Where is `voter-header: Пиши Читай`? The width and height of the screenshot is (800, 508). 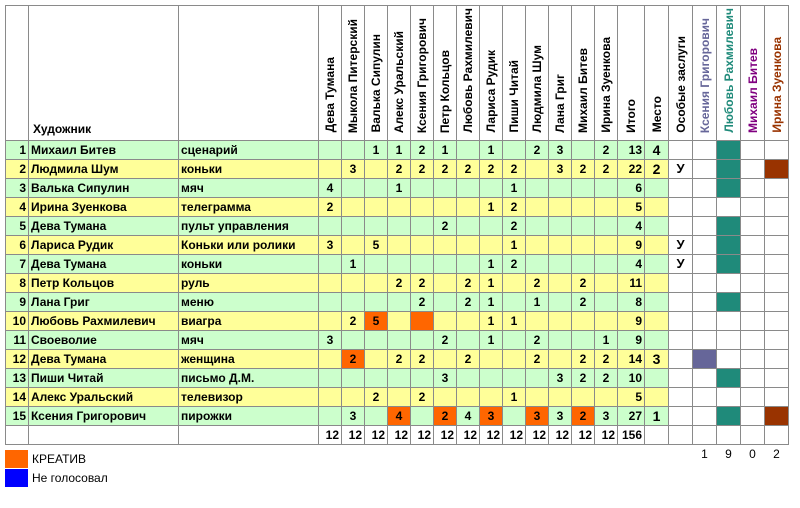 voter-header: Пиши Читай is located at coordinates (514, 96).